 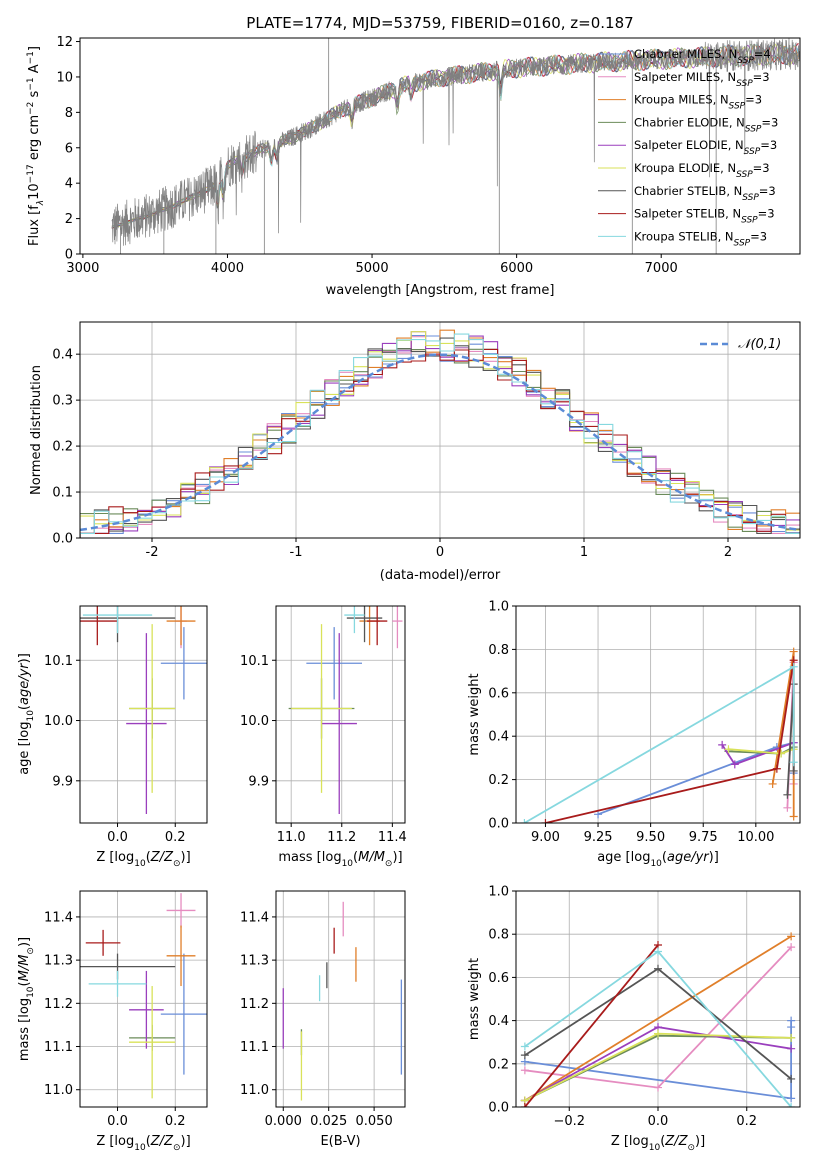 What do you see at coordinates (64, 77) in the screenshot?
I see `y-tick-label: 10` at bounding box center [64, 77].